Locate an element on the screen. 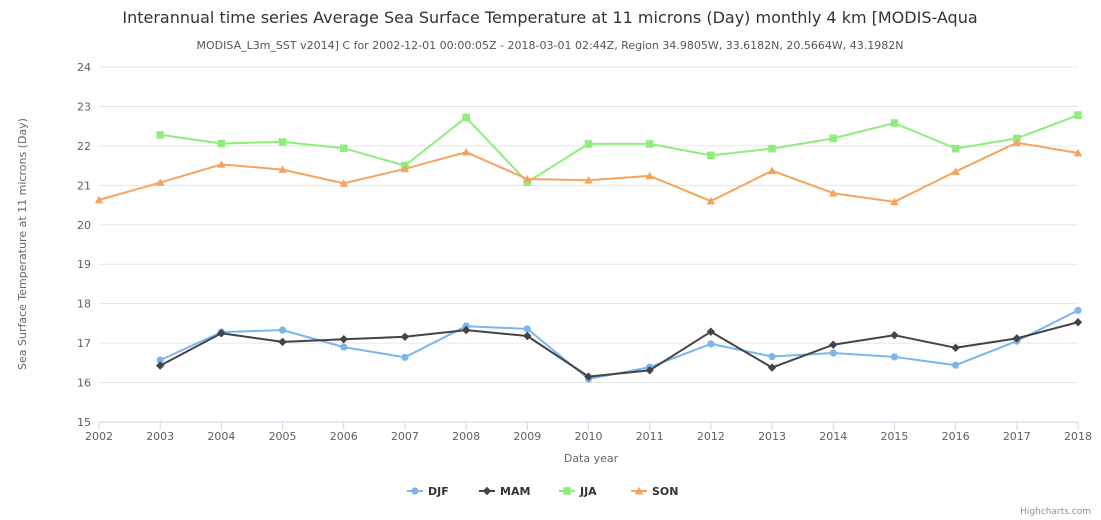  x-tick-label: 2015 is located at coordinates (894, 436).